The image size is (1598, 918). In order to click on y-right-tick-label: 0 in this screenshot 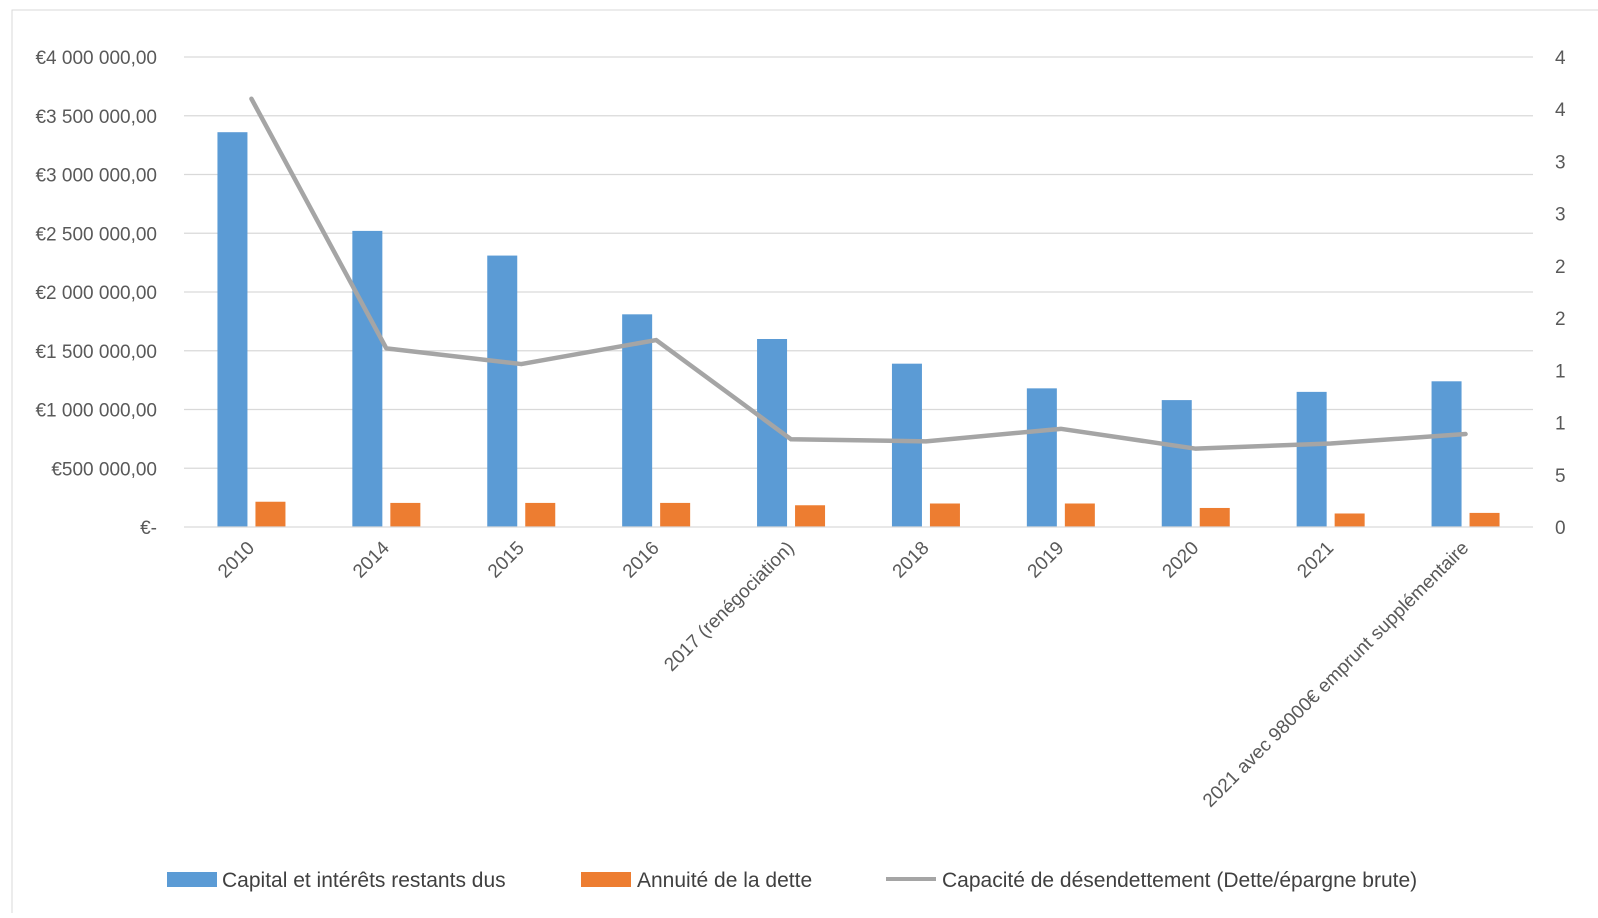, I will do `click(1560, 528)`.